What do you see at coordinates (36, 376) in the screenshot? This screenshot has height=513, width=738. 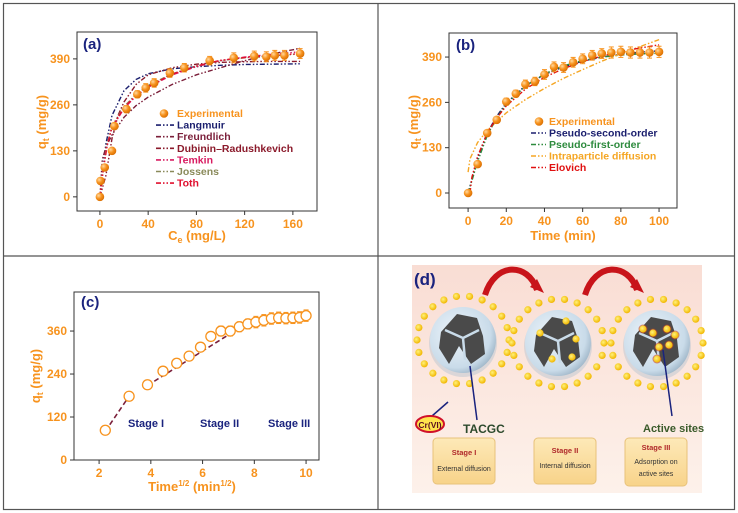 I see `panel-c-y-axis-title: qt (mg/g)` at bounding box center [36, 376].